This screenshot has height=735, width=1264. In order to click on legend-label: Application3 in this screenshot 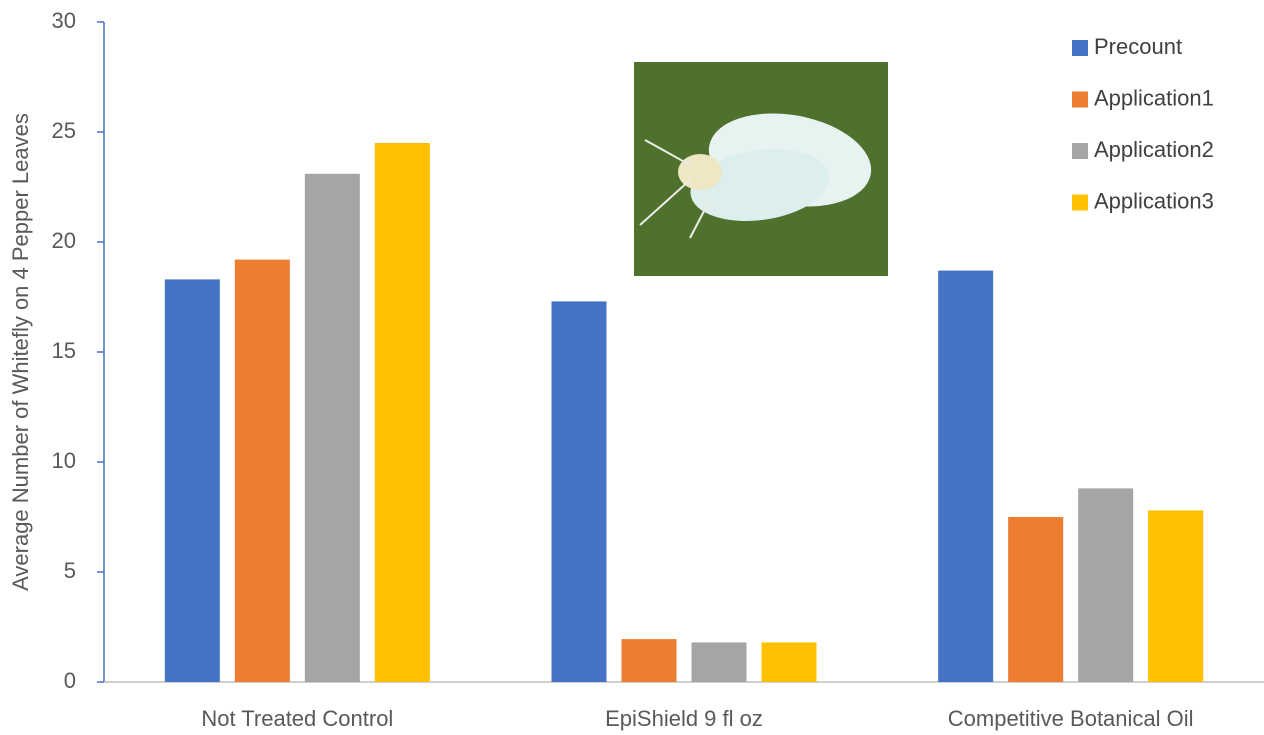, I will do `click(1154, 200)`.